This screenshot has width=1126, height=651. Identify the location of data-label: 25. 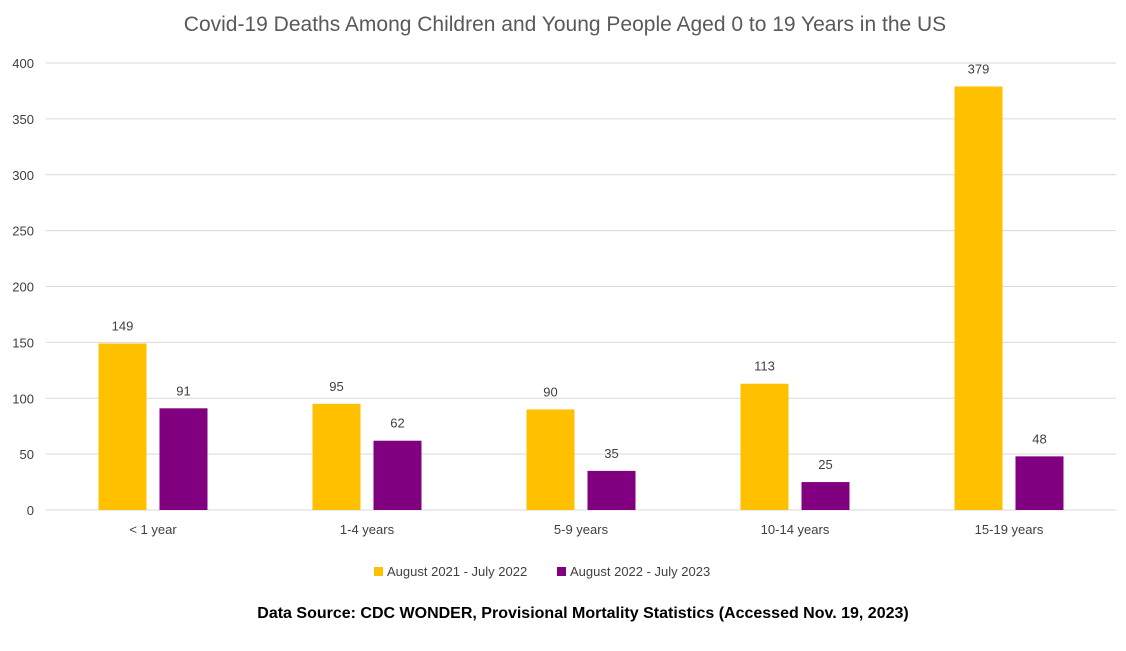
(825, 464).